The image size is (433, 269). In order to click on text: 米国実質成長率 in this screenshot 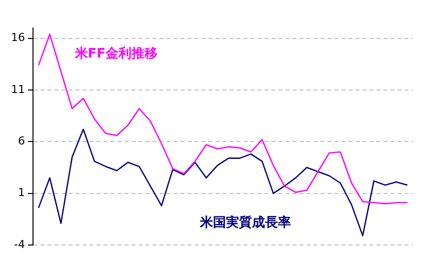, I will do `click(245, 222)`.